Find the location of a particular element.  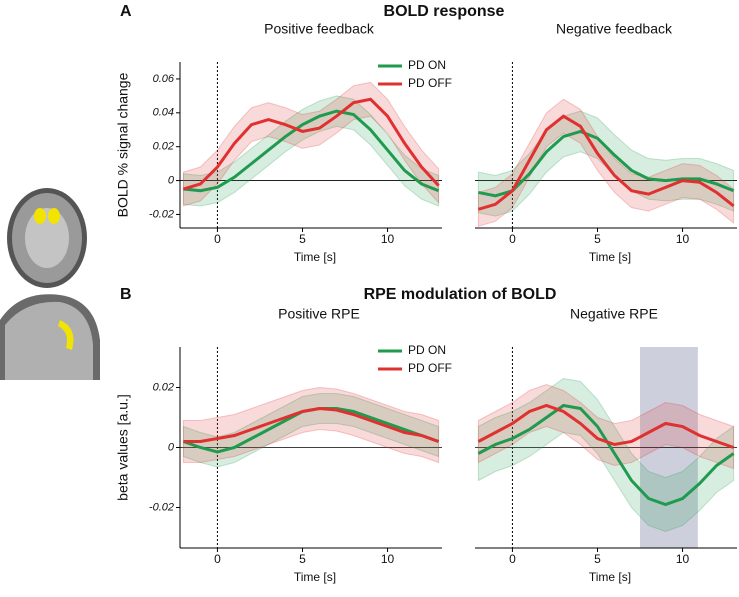

chart-title: Negative feedback is located at coordinates (614, 29).